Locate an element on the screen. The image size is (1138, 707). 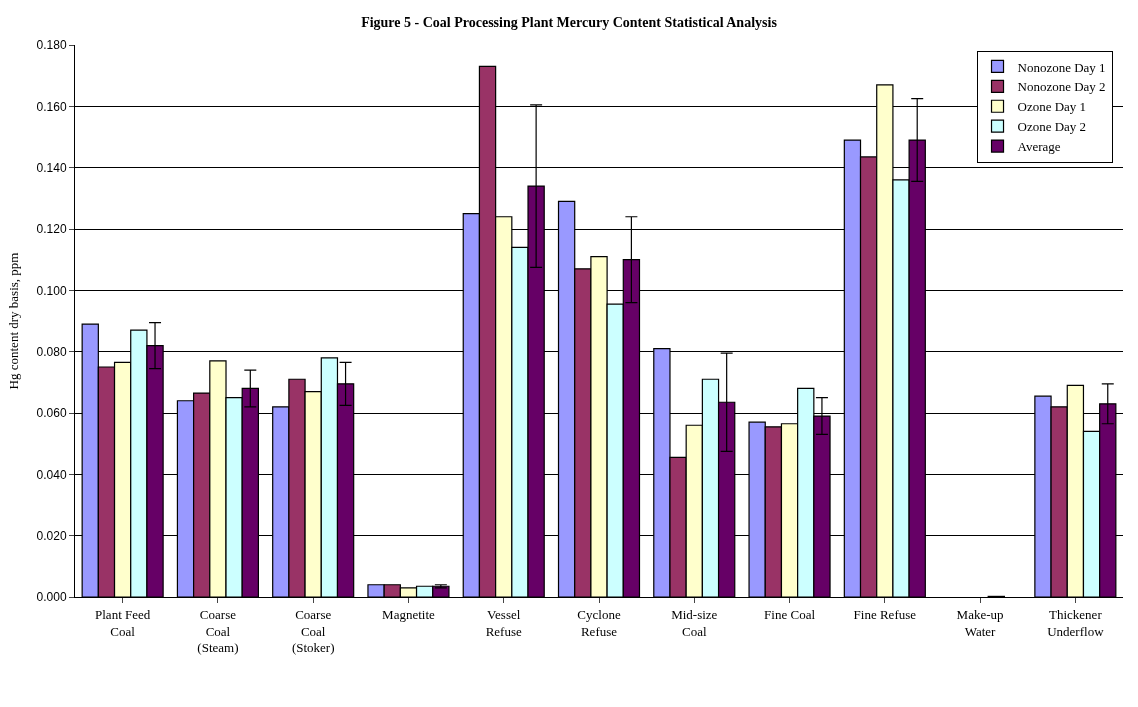
y-tick-label: 0.100 is located at coordinates (51, 290).